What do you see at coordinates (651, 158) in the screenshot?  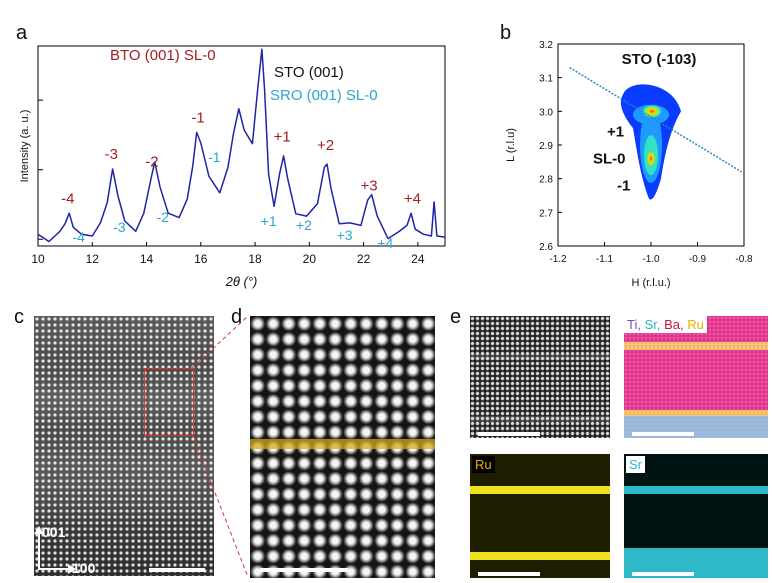 I see `rsm-film-peak` at bounding box center [651, 158].